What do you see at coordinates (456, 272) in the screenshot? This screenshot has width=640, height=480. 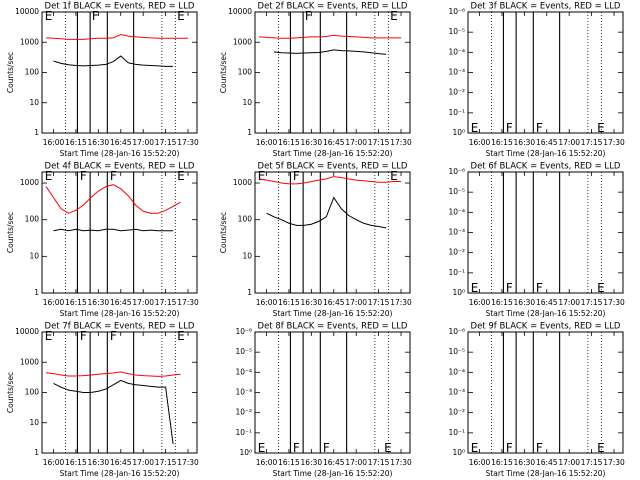 I see `y-tick-label: 10⁻¹` at bounding box center [456, 272].